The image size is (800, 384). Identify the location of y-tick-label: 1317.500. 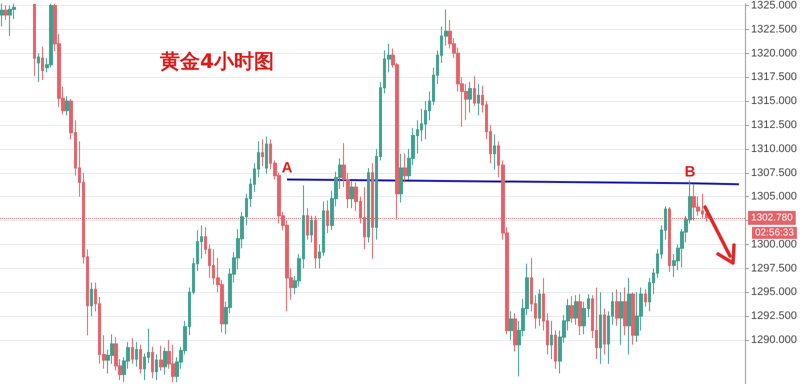
(774, 77).